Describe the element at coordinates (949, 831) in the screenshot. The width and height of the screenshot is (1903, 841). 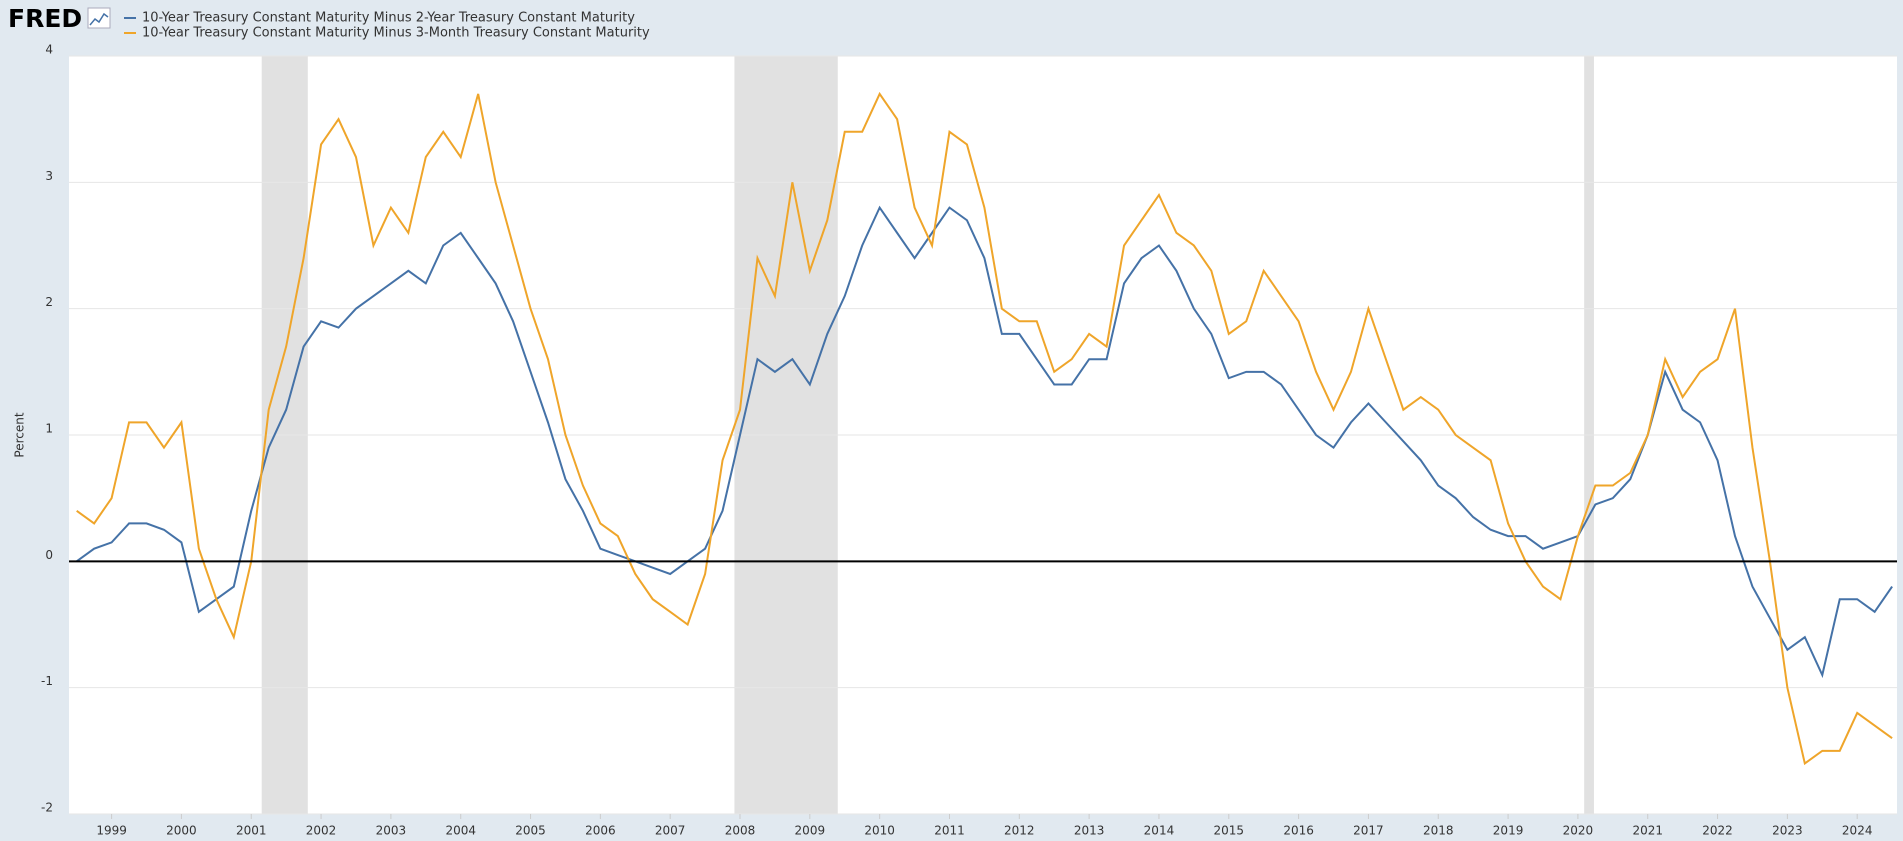
I see `x-tick-label: 2011` at that location.